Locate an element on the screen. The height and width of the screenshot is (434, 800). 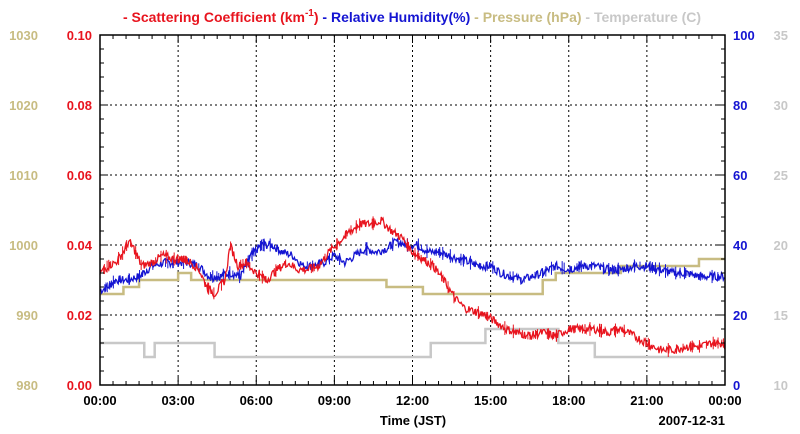
x-tick-label: 09:00 is located at coordinates (334, 400).